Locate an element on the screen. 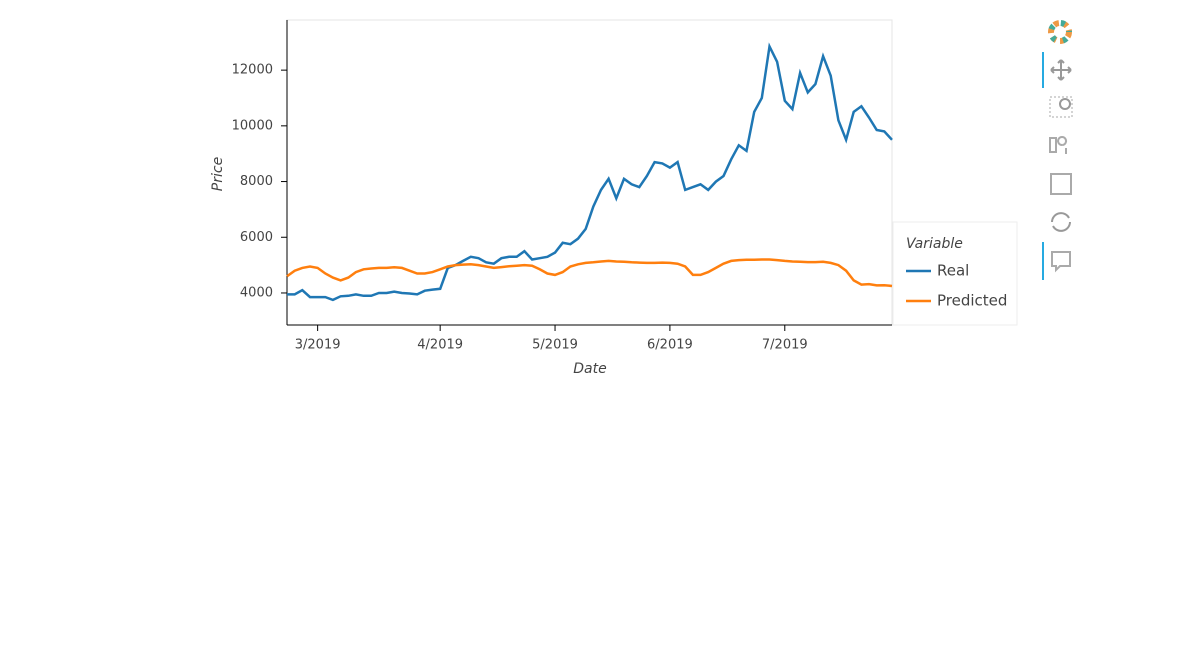 The height and width of the screenshot is (652, 1180). y-tick-label: 8000 is located at coordinates (256, 181).